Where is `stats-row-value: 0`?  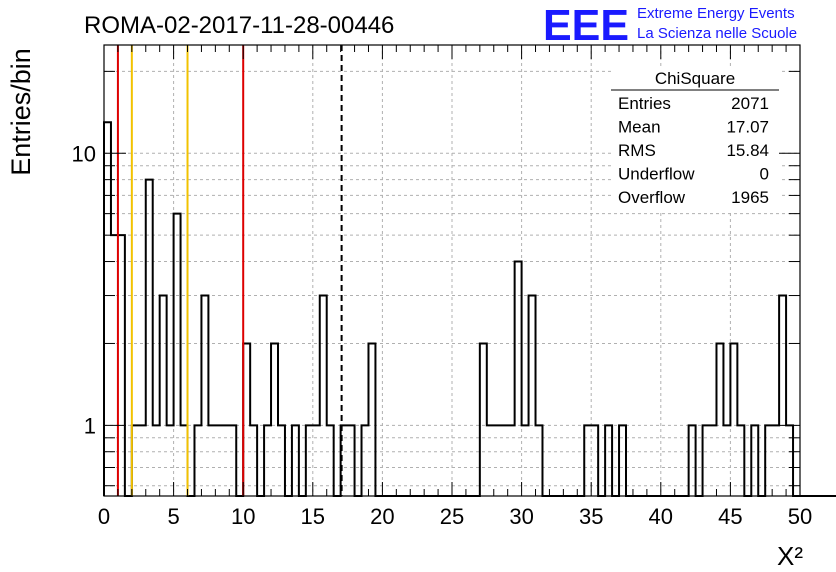
stats-row-value: 0 is located at coordinates (764, 174).